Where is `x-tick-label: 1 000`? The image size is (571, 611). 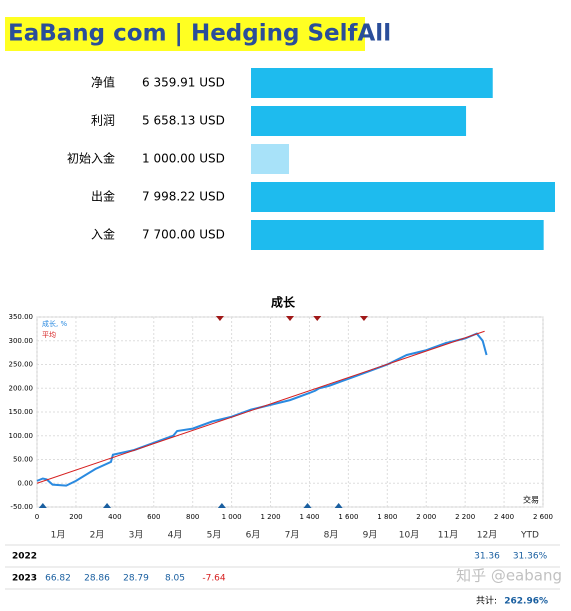
x-tick-label: 1 000 is located at coordinates (232, 517).